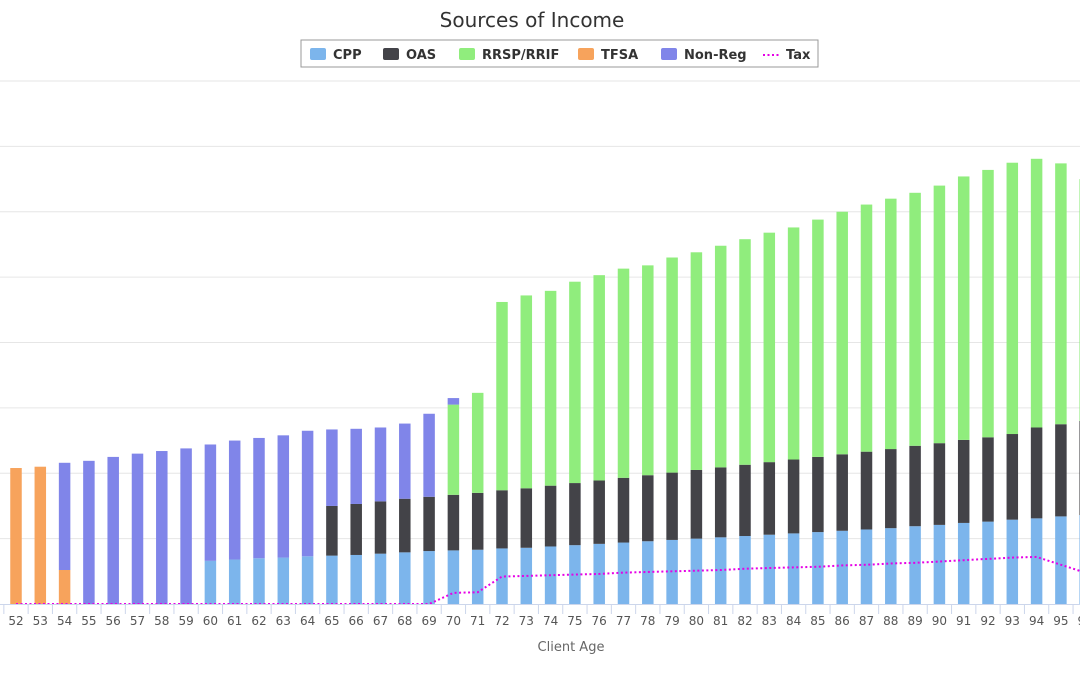 Image resolution: width=1080 pixels, height=675 pixels. What do you see at coordinates (520, 55) in the screenshot?
I see `legend-label: RRSP/RRIF` at bounding box center [520, 55].